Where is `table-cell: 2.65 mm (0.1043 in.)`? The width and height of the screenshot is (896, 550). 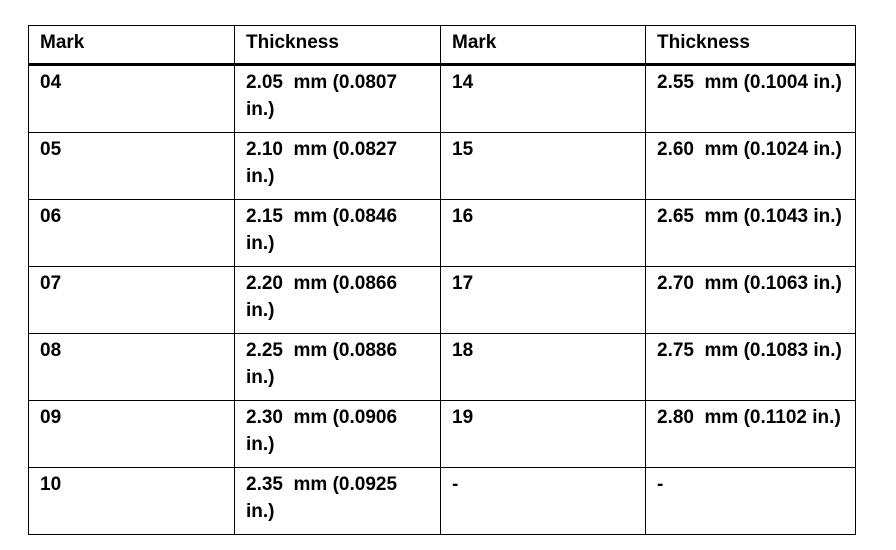 table-cell: 2.65 mm (0.1043 in.) is located at coordinates (750, 233).